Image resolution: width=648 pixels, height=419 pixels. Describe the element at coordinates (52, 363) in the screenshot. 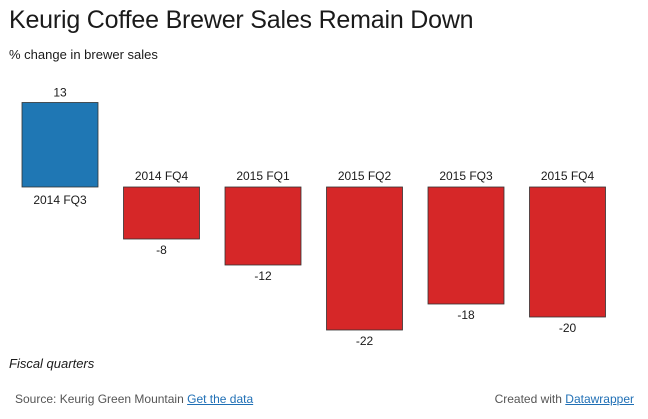

I see `x-axis-note: Fiscal quarters` at that location.